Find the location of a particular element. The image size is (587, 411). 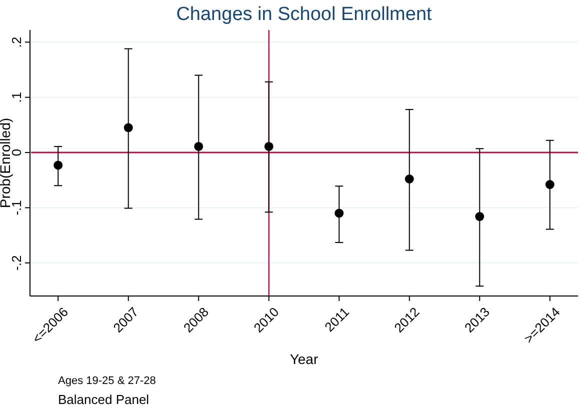

y-tick-label: .2 is located at coordinates (16, 42).